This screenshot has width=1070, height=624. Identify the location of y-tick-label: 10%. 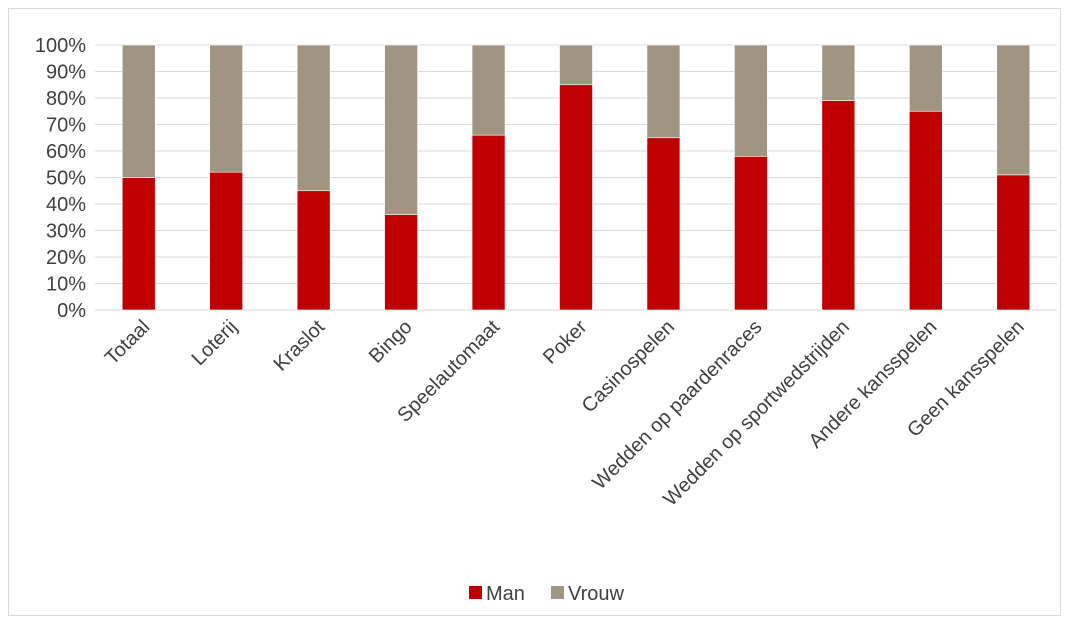
(66, 285).